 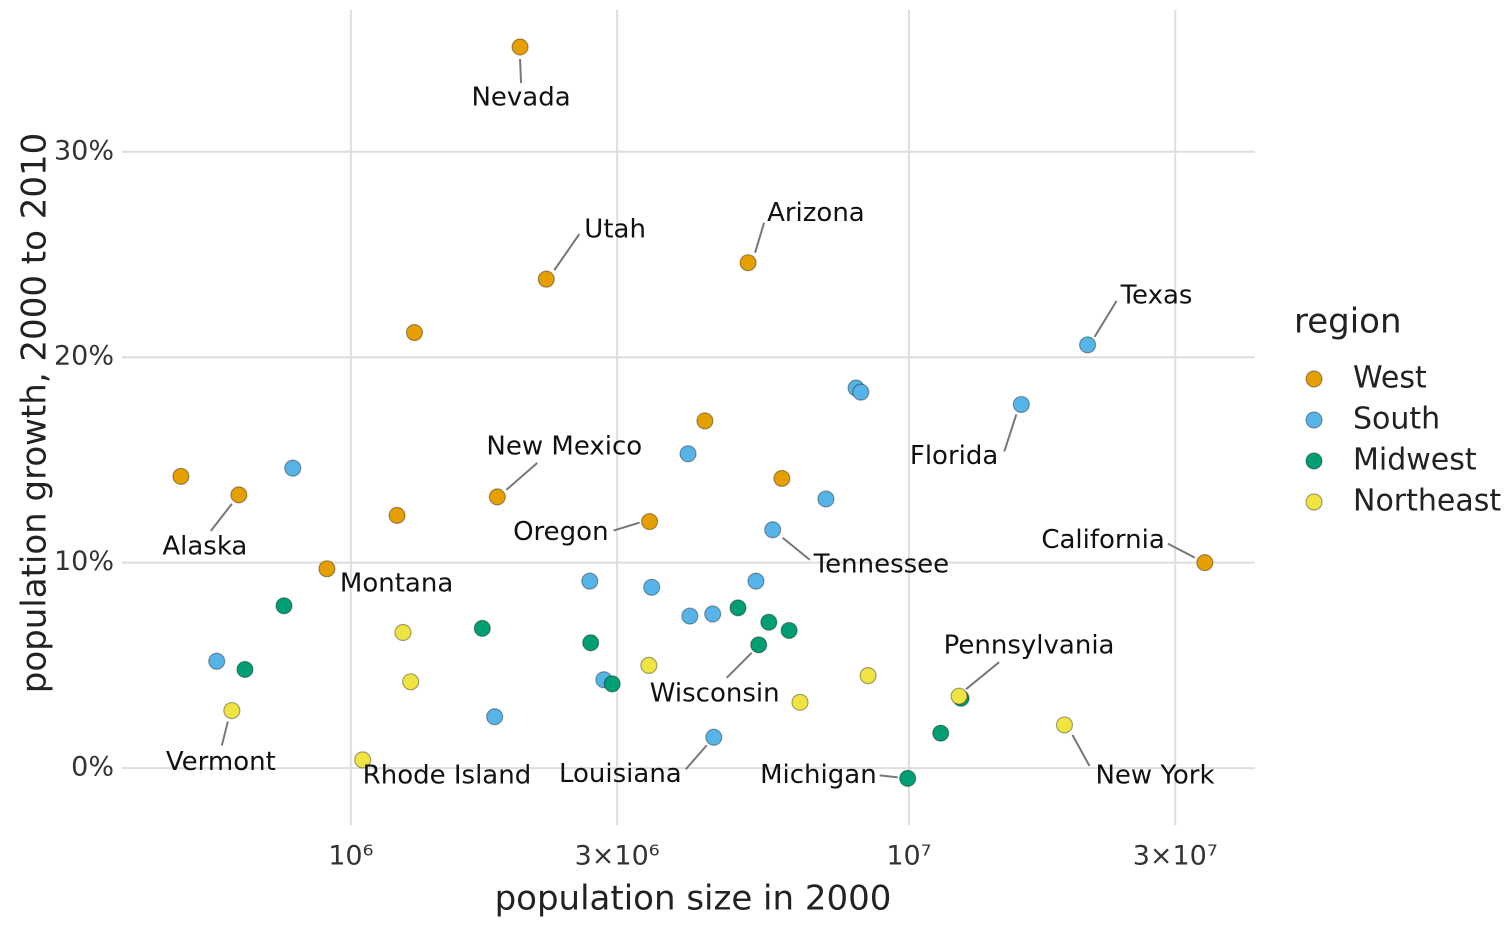 I want to click on y-tick-label: 10%, so click(x=84, y=561).